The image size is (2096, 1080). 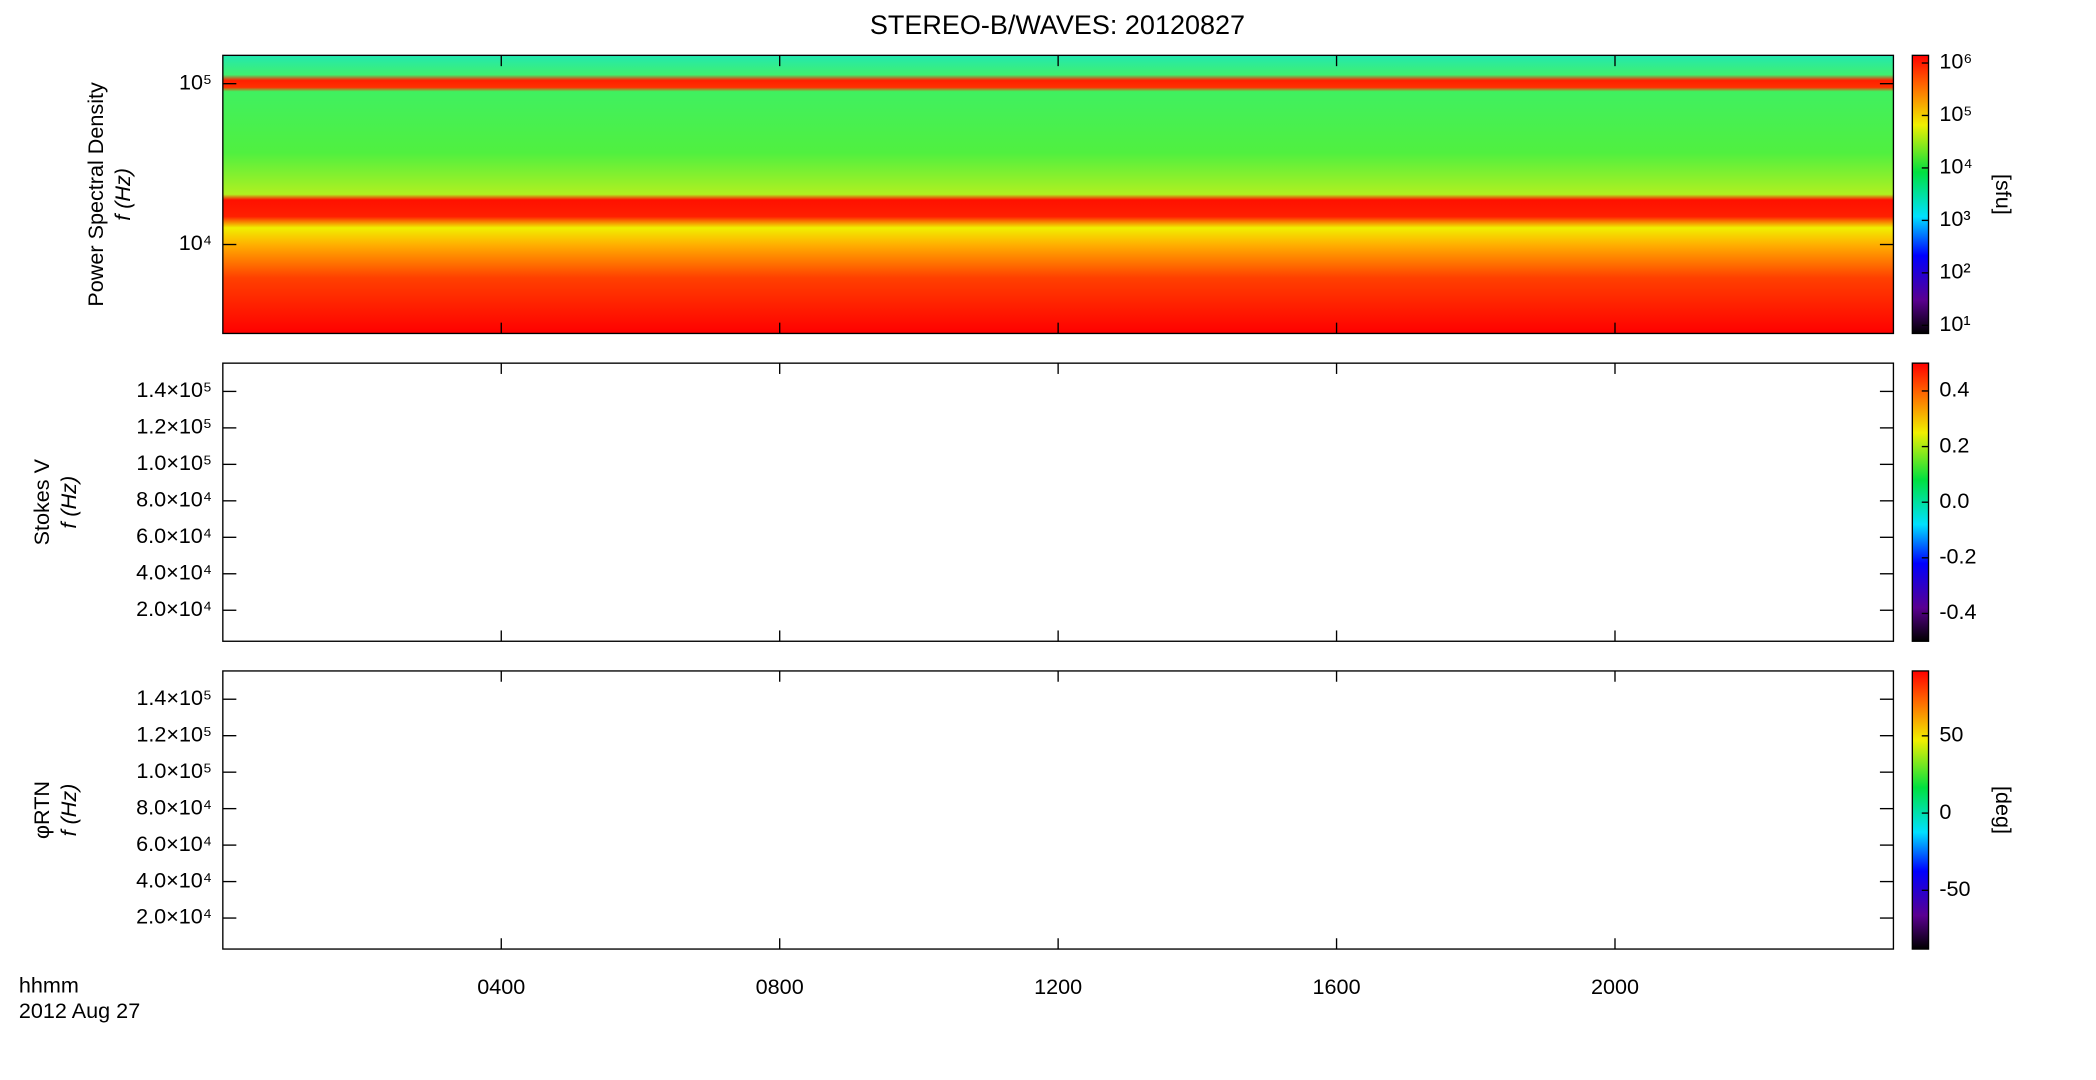 I want to click on colorbar-tick-label: 0.4, so click(x=1954, y=389).